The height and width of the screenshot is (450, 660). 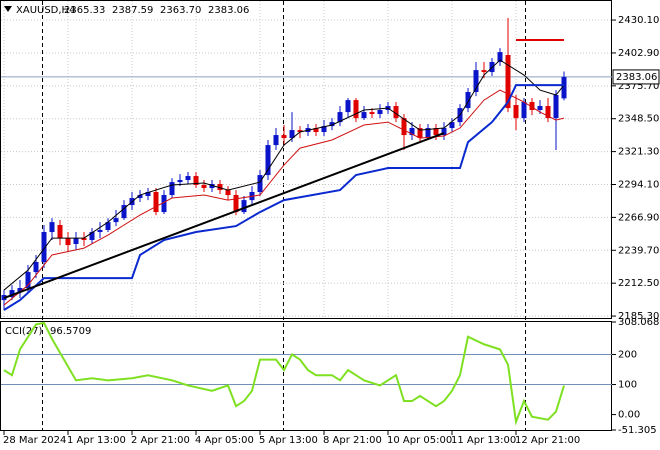 I want to click on y-tick-label: 0.00, so click(x=629, y=415).